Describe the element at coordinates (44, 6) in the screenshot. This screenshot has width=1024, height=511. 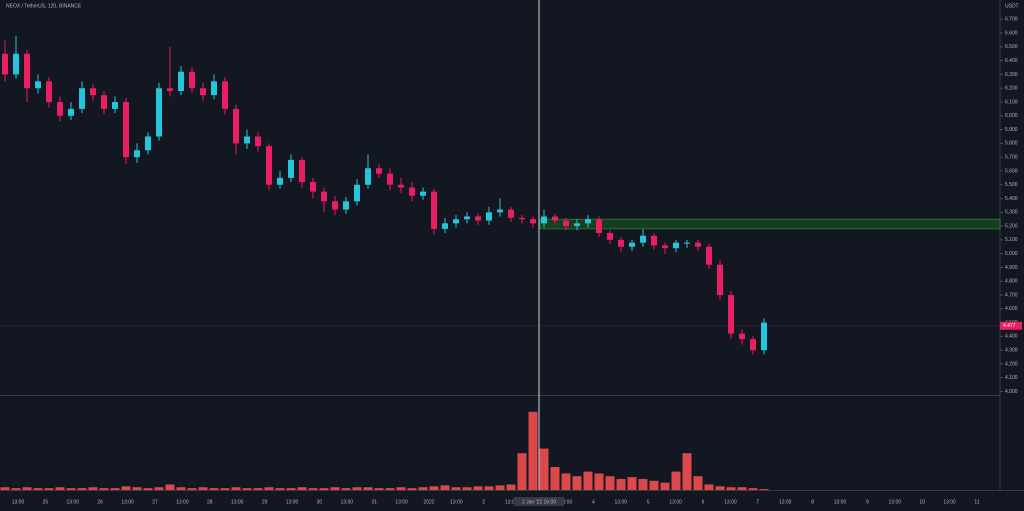
I see `chart-title: NEOX / TetherUS, 120, BINANCE` at that location.